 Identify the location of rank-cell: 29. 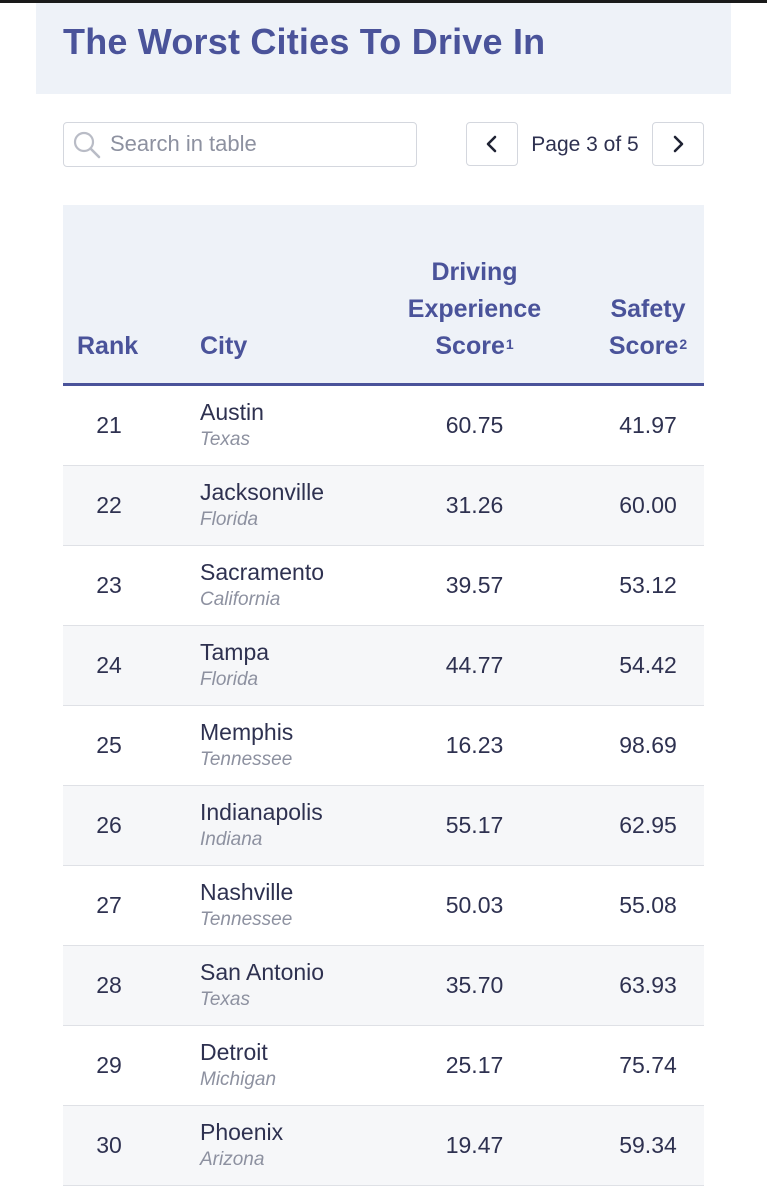
(109, 1065).